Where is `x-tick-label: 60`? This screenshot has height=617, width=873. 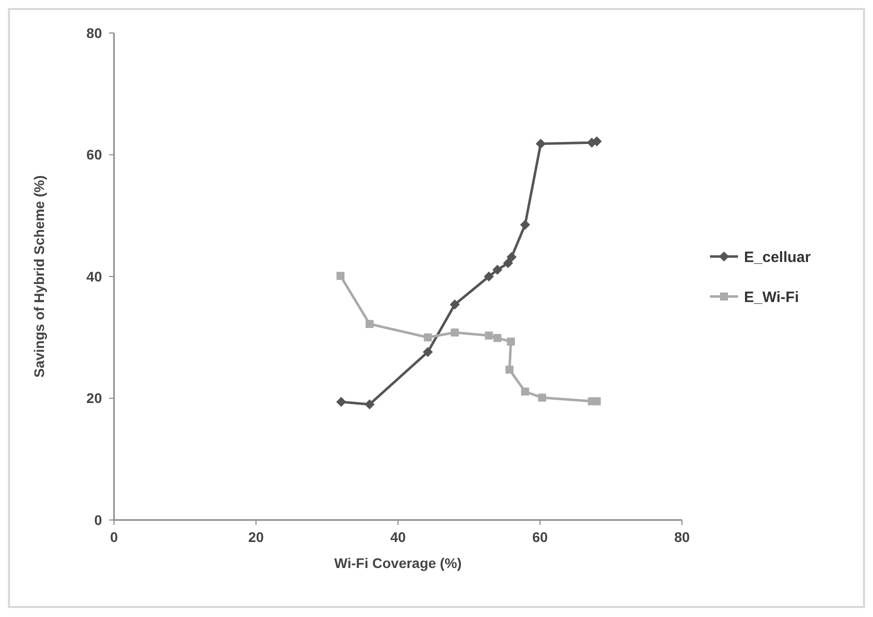 x-tick-label: 60 is located at coordinates (540, 537).